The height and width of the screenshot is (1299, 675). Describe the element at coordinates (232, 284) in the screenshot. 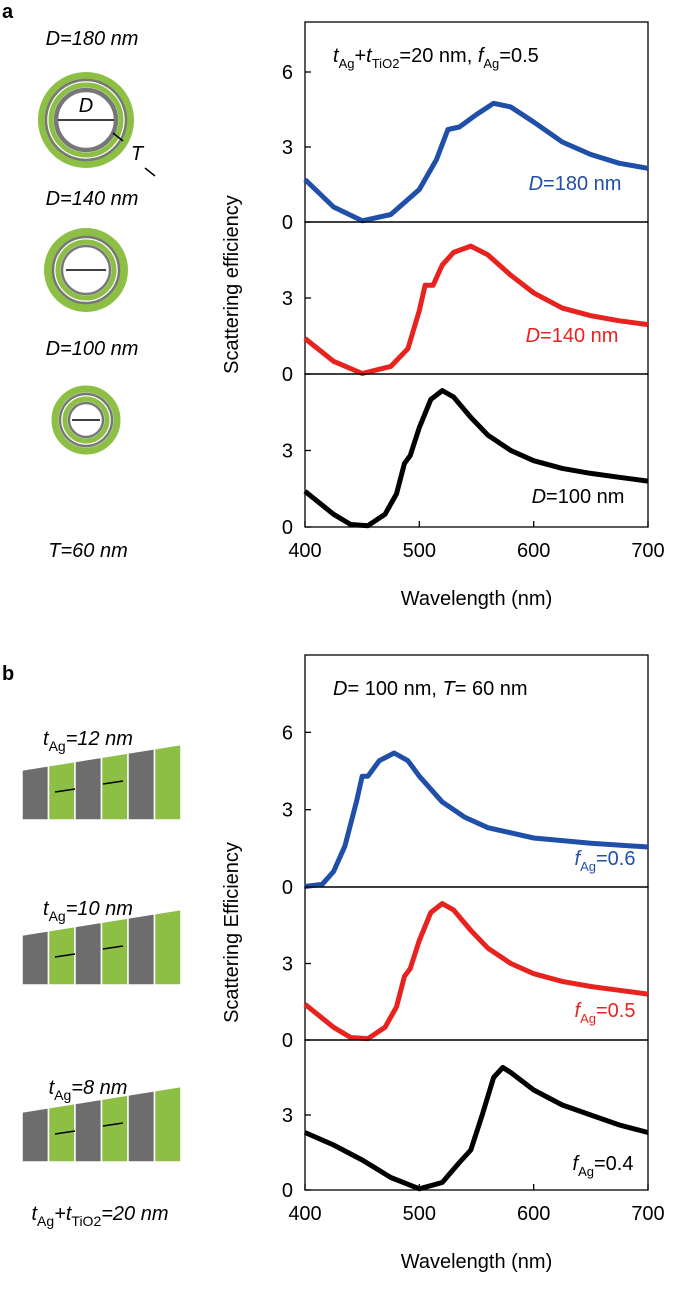

I see `y-axis-label: Scattering efficiency` at that location.